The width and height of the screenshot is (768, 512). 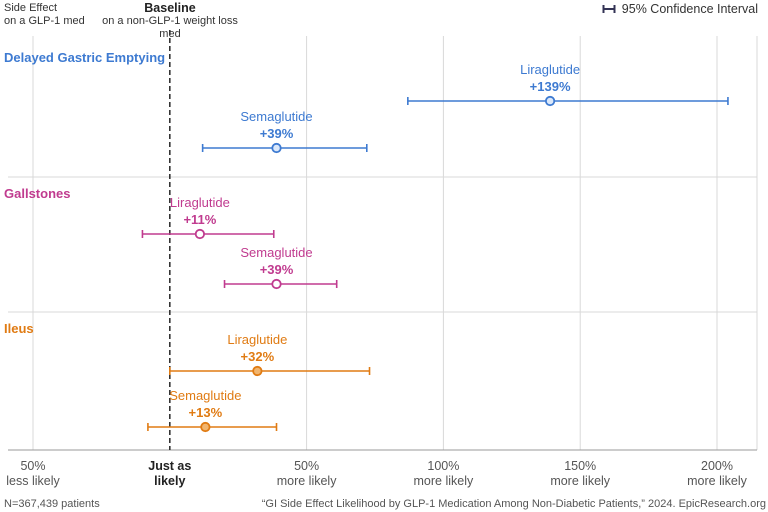 I want to click on baseline-subtitle: on a non-GLP-1 weight loss med, so click(x=170, y=27).